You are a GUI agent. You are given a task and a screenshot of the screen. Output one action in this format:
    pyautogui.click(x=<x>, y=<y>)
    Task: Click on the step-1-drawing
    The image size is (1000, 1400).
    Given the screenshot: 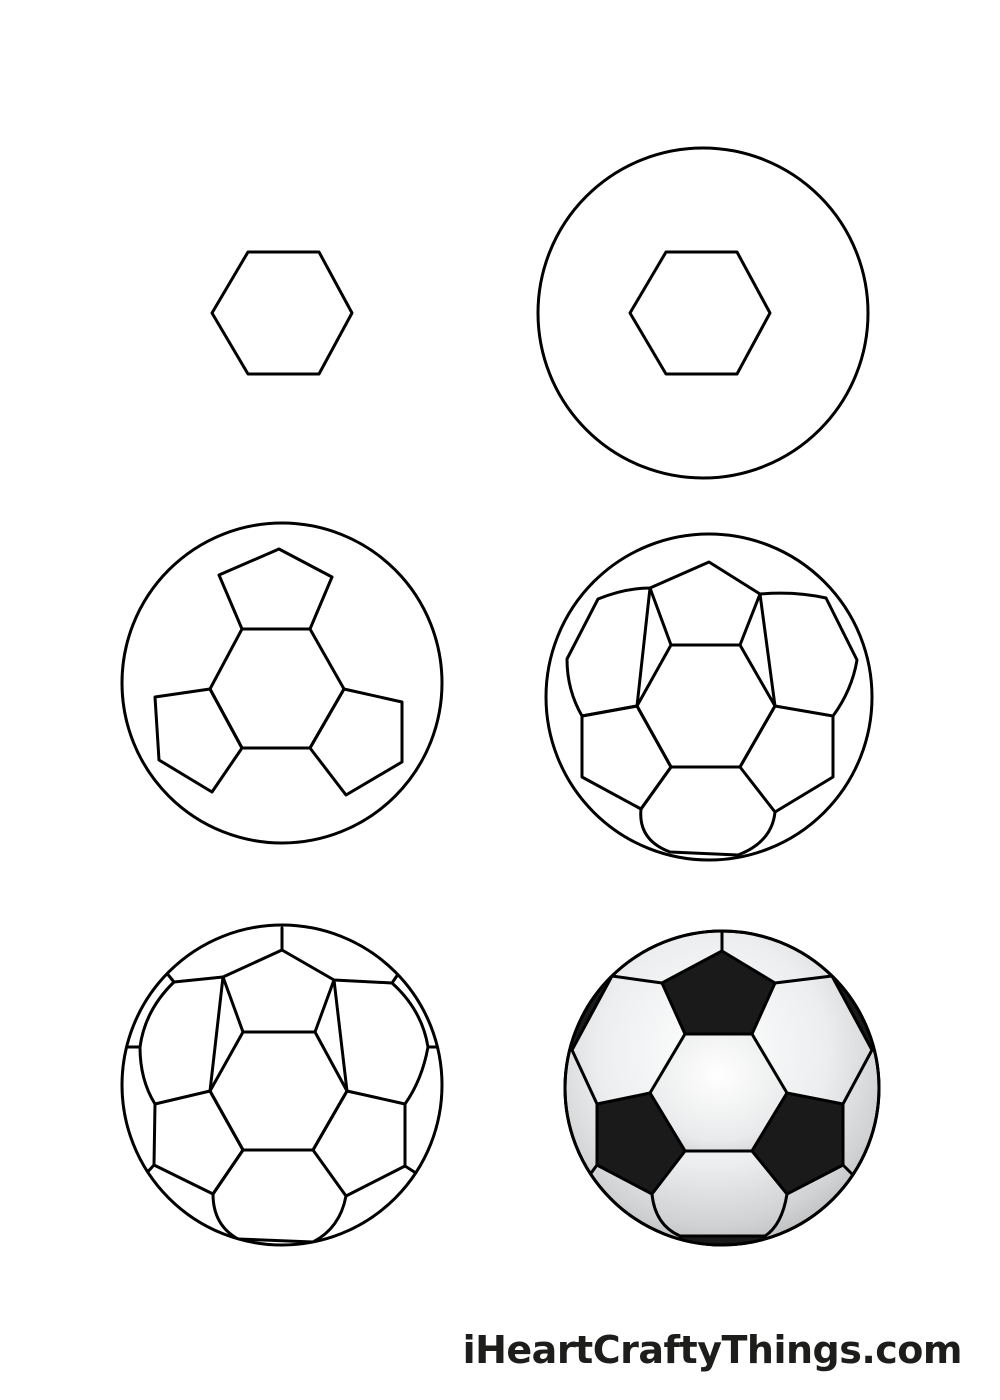 What is the action you would take?
    pyautogui.click(x=282, y=313)
    